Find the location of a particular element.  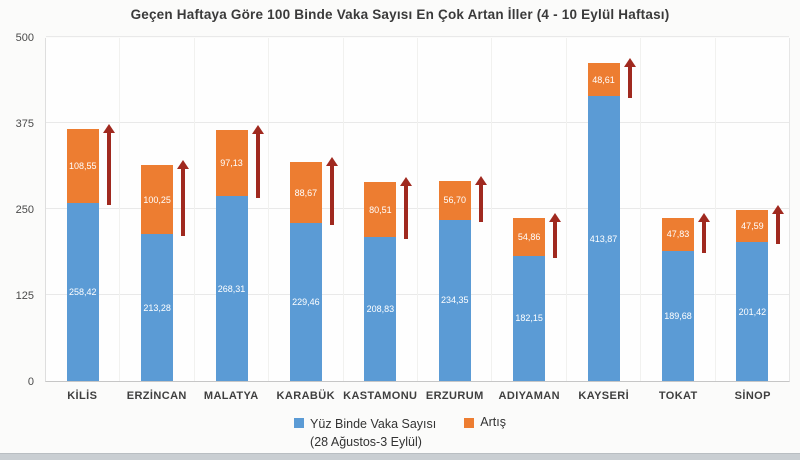

bar-stack: 80,51 208,83 is located at coordinates (388, 278).